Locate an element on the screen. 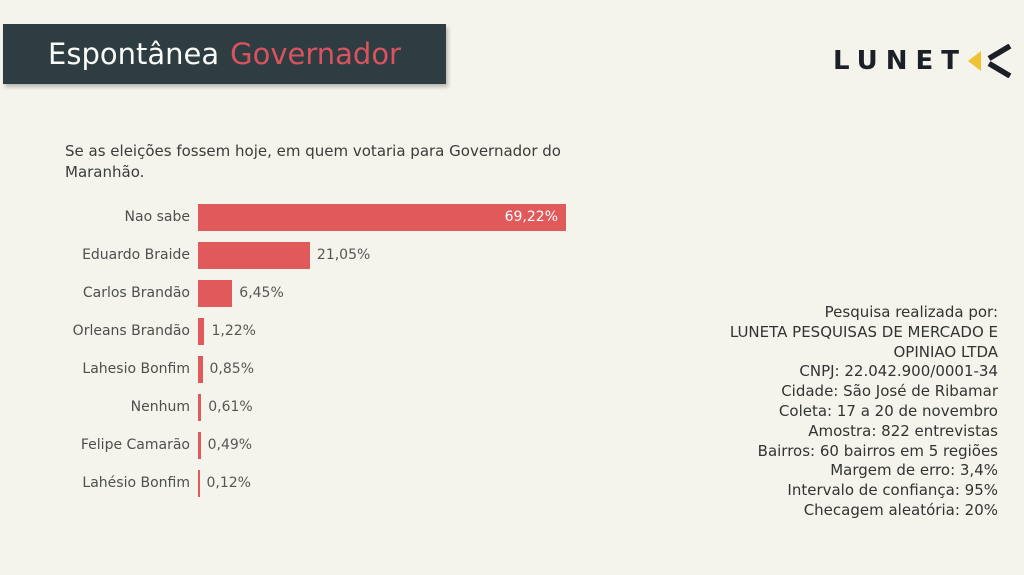  chart-row: Eduardo Braide 21,05% is located at coordinates (320, 255).